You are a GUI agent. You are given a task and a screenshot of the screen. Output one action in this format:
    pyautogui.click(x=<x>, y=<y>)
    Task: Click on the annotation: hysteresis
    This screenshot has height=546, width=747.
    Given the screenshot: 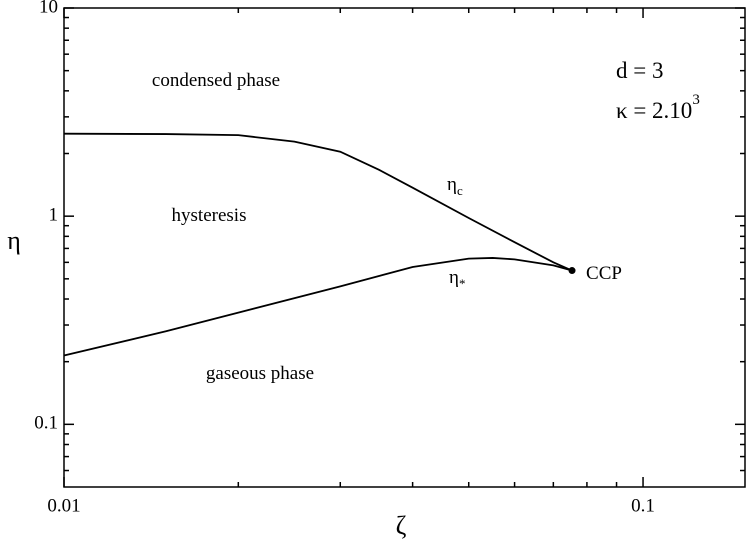 What is the action you would take?
    pyautogui.click(x=209, y=215)
    